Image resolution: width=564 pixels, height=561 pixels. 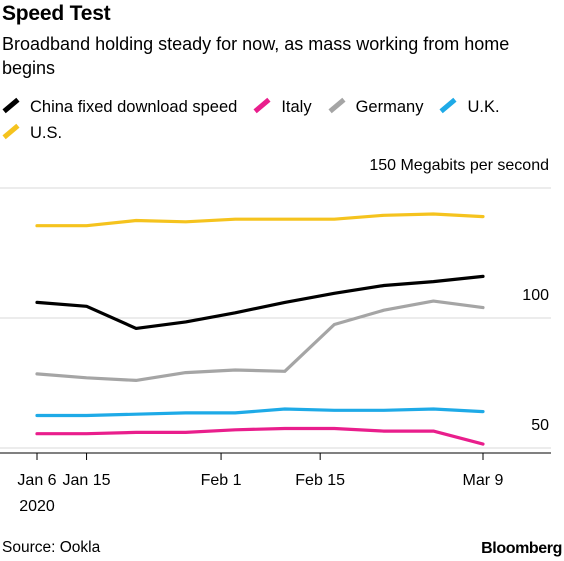 I want to click on legend-label: Italy, so click(x=296, y=107).